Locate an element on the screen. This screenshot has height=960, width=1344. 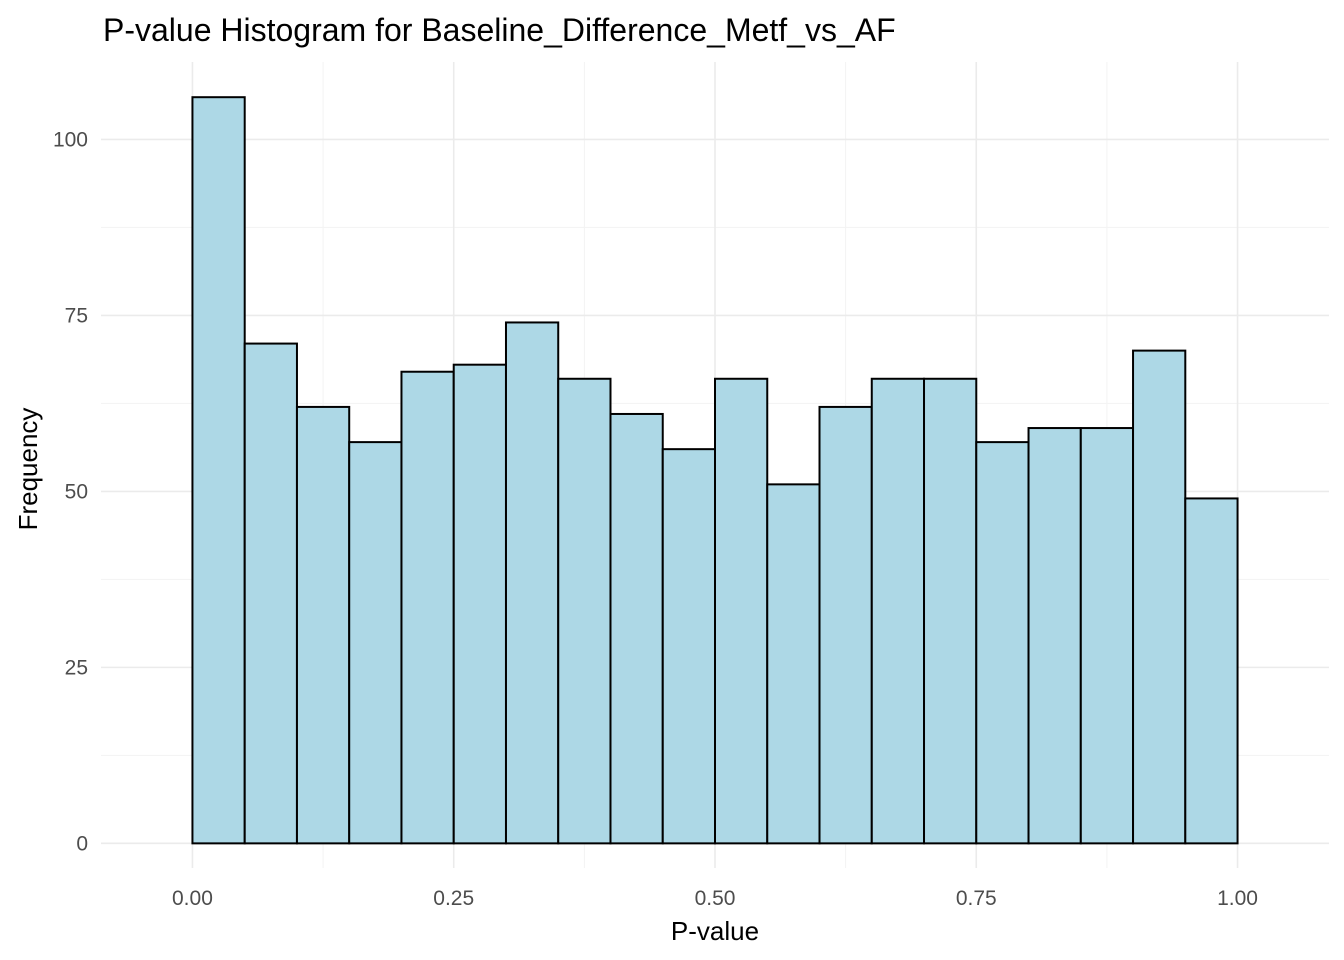
y-axis-title: Frequency is located at coordinates (28, 469).